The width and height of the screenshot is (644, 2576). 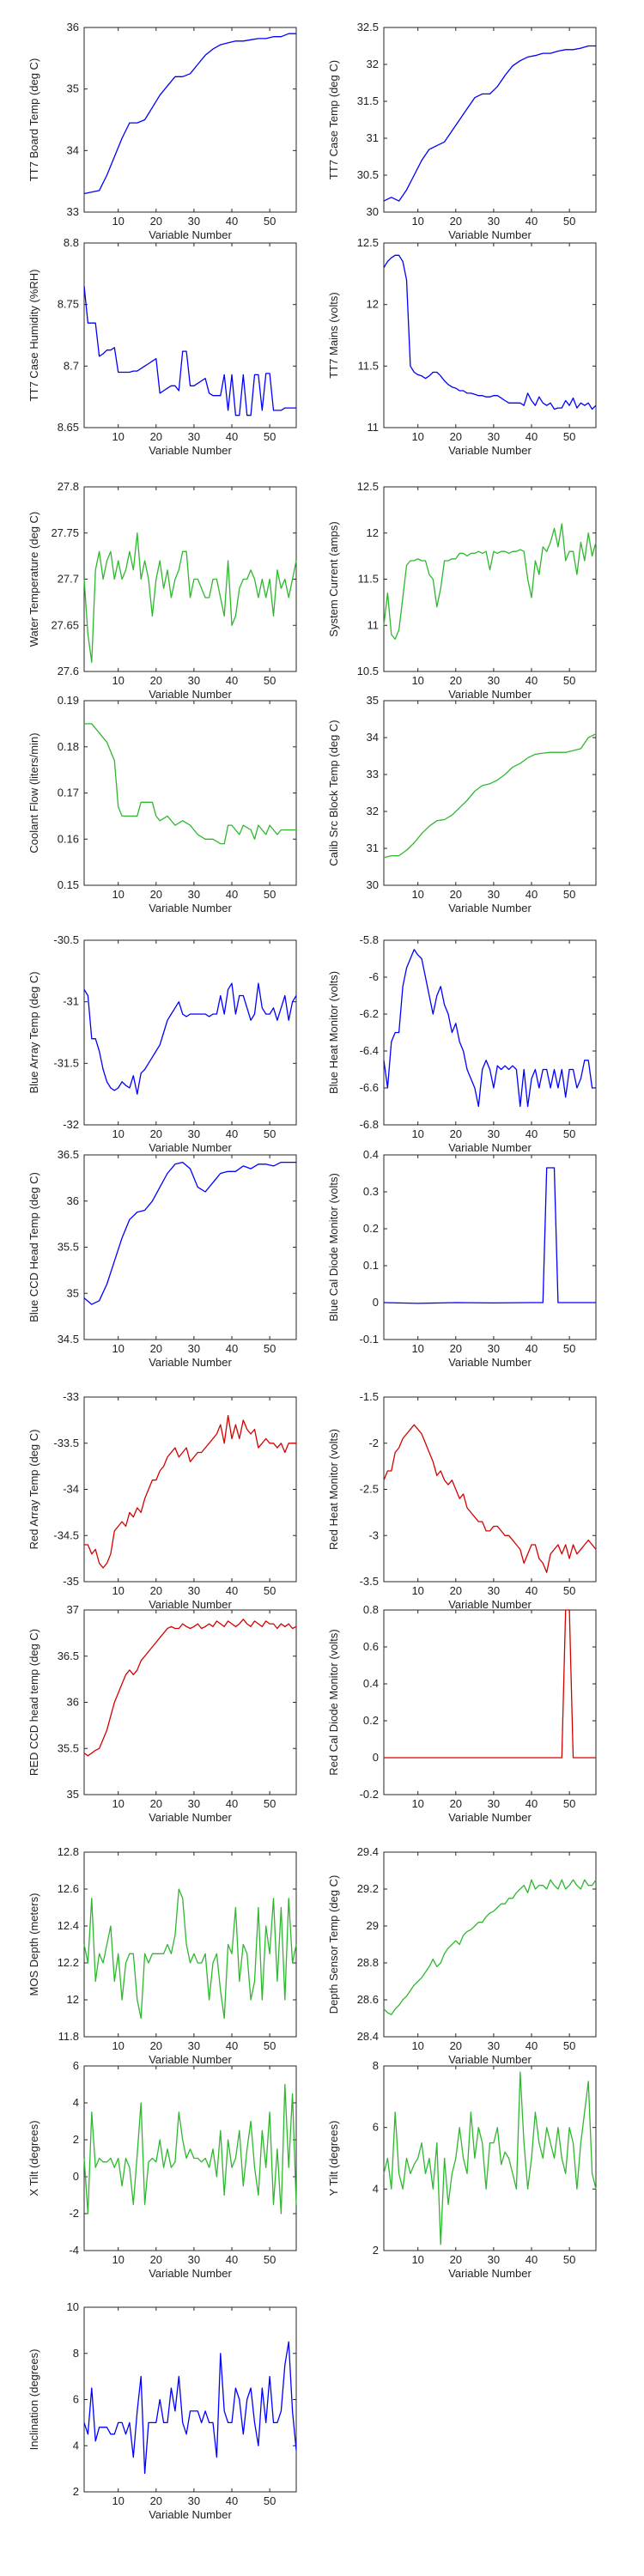 I want to click on y-tick-label: 8, so click(x=76, y=2353).